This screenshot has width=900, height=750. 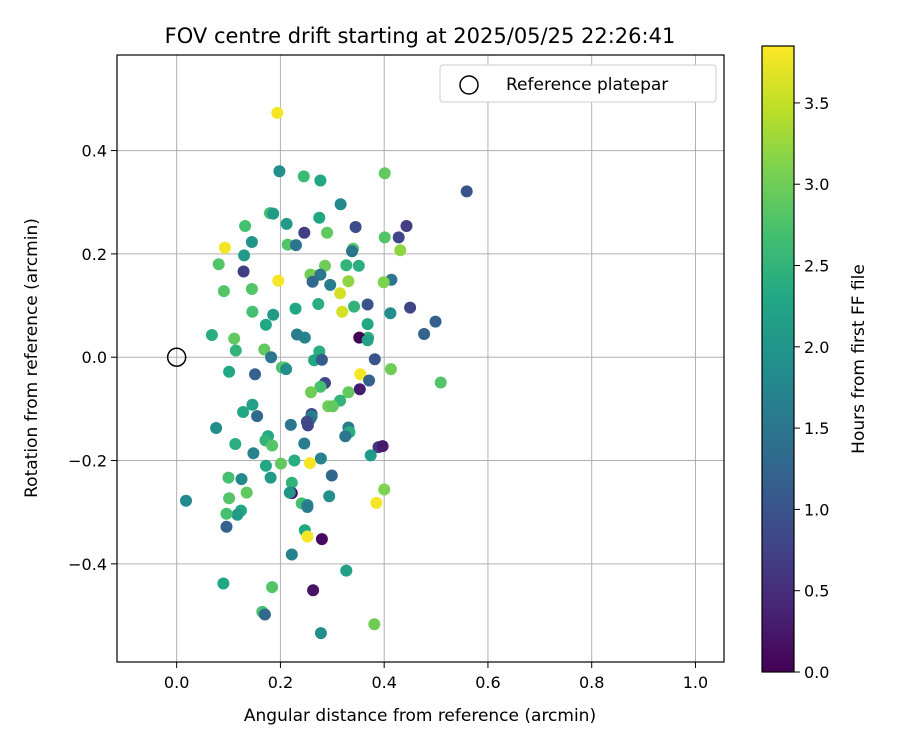 What do you see at coordinates (816, 428) in the screenshot?
I see `colorbar-tick-label: 1.5` at bounding box center [816, 428].